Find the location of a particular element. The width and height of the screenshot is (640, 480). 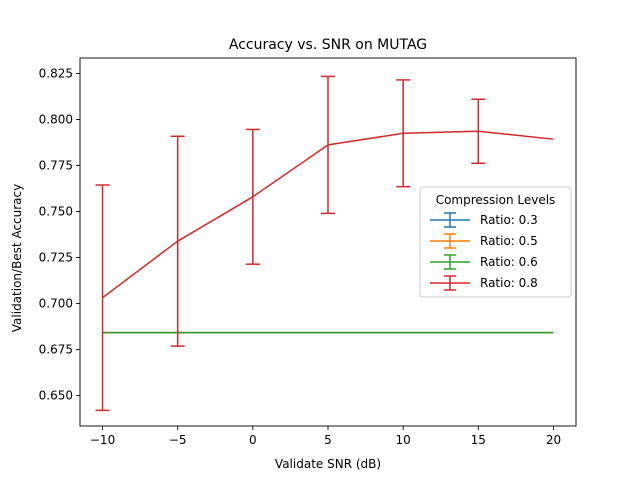

legend-label: Ratio: 0.8 is located at coordinates (509, 283).